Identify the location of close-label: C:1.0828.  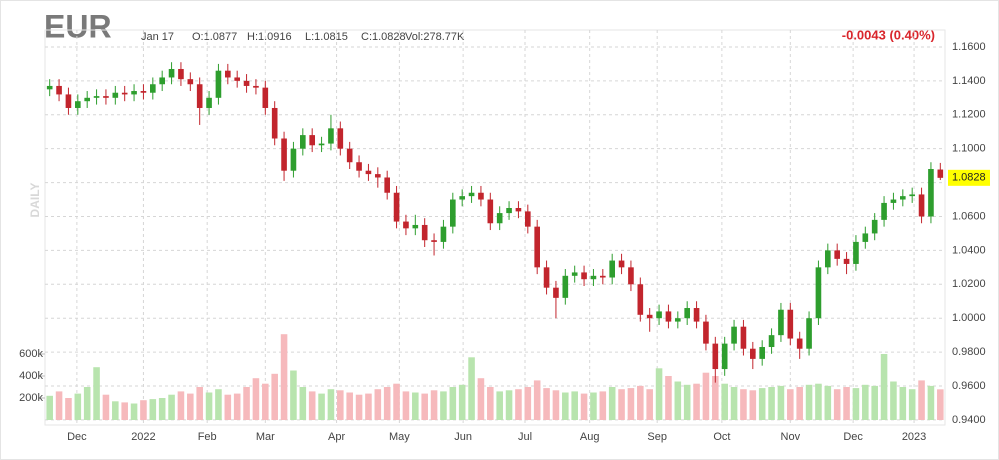
(383, 37).